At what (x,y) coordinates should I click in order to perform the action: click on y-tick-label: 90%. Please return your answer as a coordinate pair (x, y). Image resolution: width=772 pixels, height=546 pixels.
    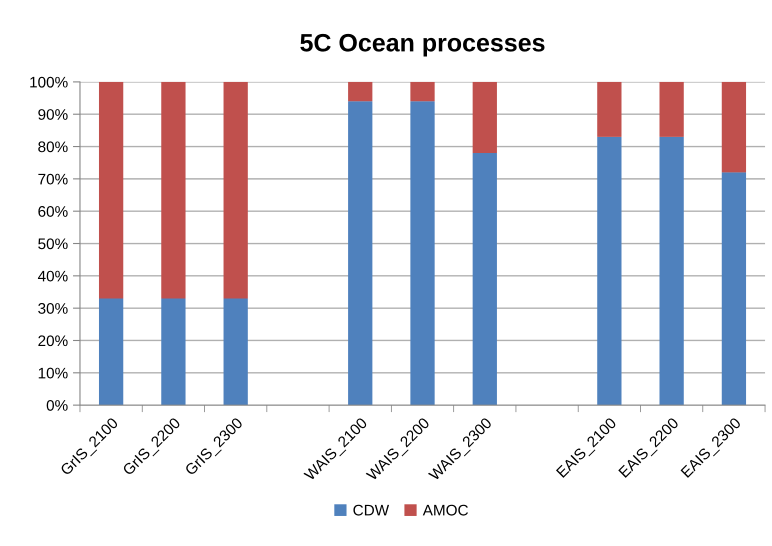
    Looking at the image, I should click on (53, 114).